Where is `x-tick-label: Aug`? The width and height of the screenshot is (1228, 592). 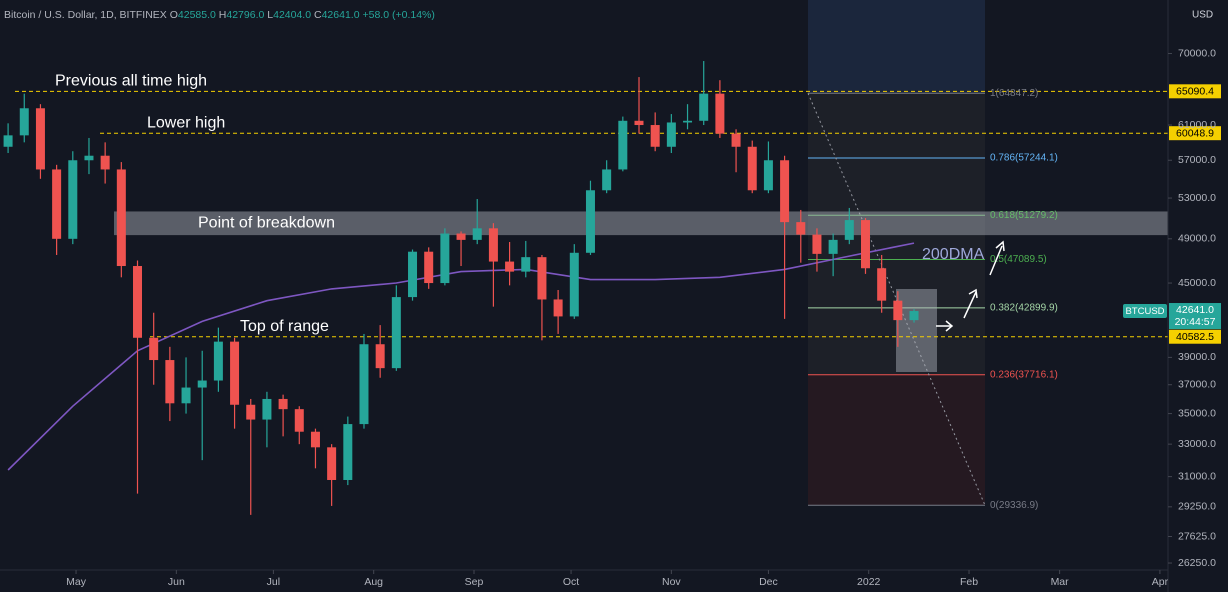 x-tick-label: Aug is located at coordinates (373, 582).